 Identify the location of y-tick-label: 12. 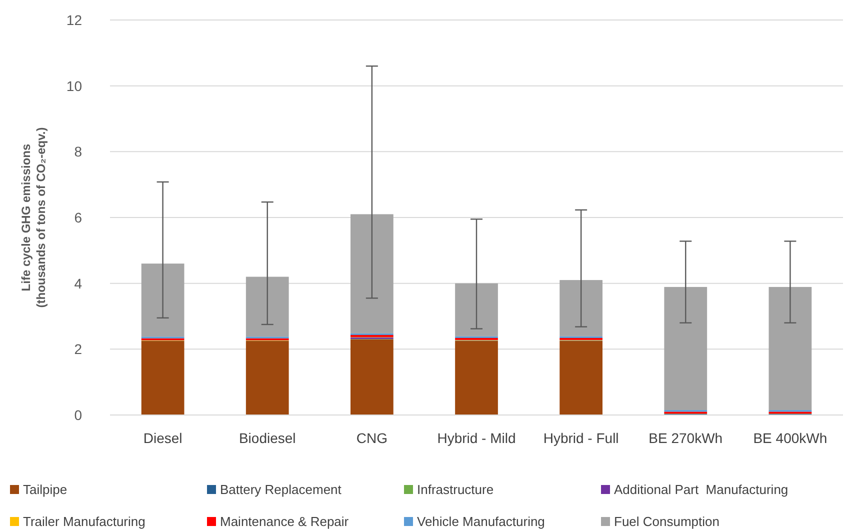
(74, 20).